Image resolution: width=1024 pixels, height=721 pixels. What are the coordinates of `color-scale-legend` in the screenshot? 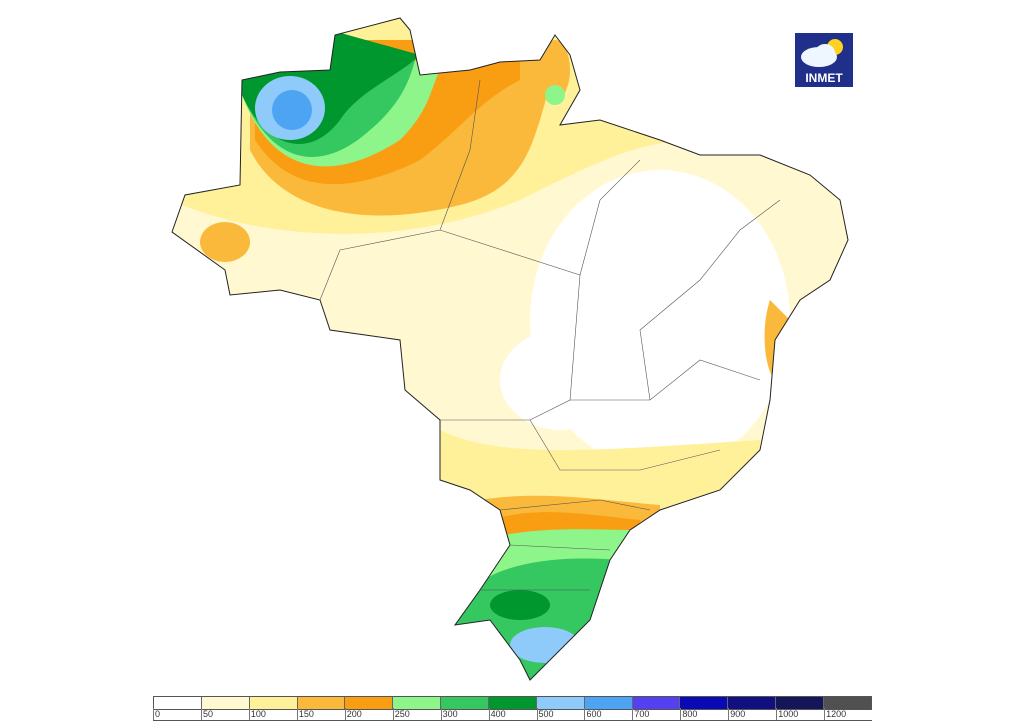 It's located at (512, 703).